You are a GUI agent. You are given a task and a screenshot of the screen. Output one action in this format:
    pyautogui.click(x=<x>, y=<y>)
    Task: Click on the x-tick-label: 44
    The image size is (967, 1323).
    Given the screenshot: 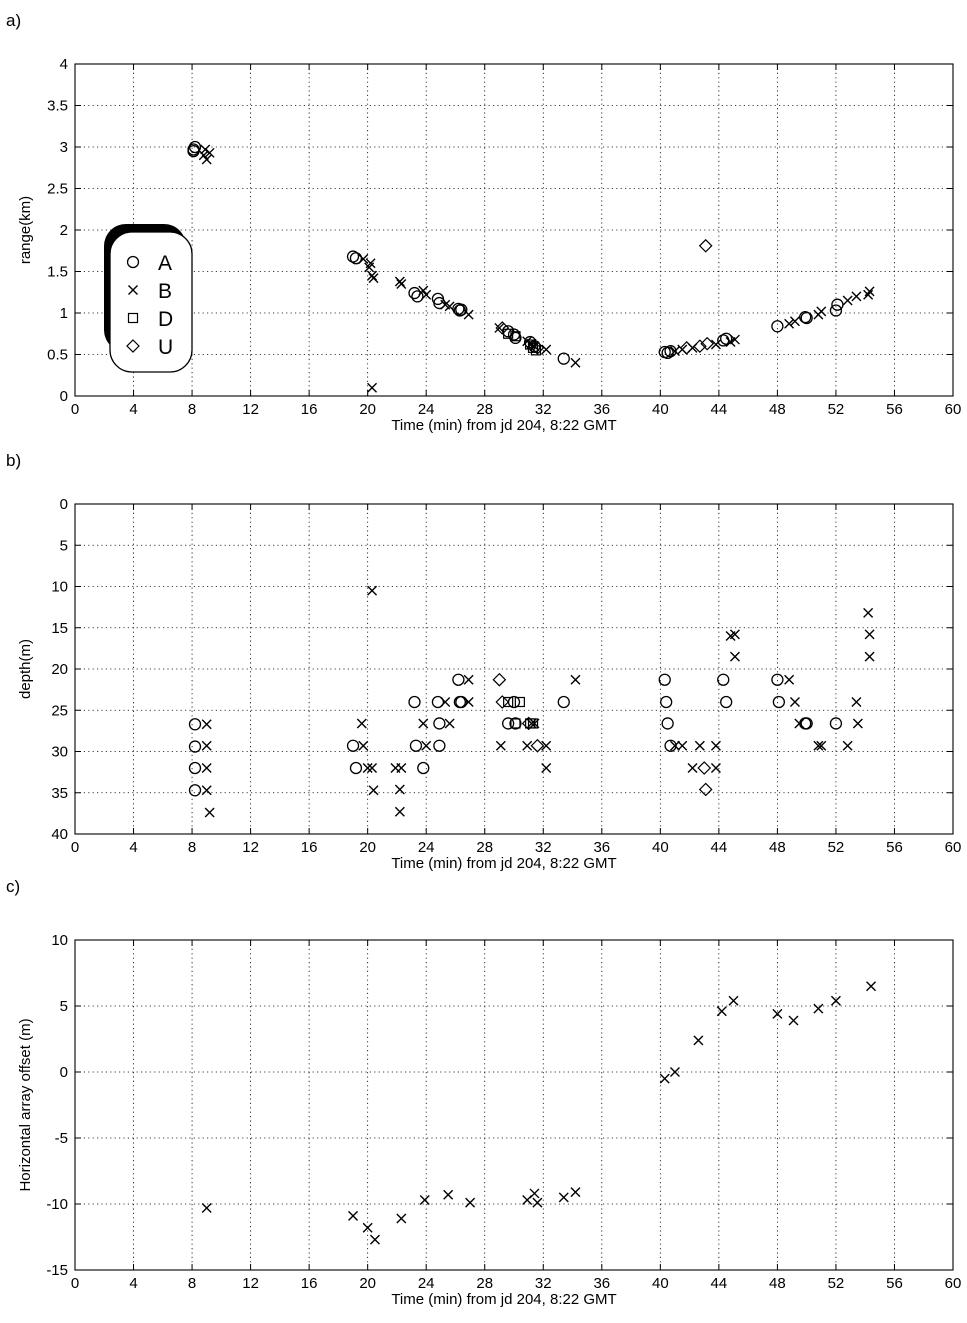 What is the action you would take?
    pyautogui.click(x=719, y=409)
    